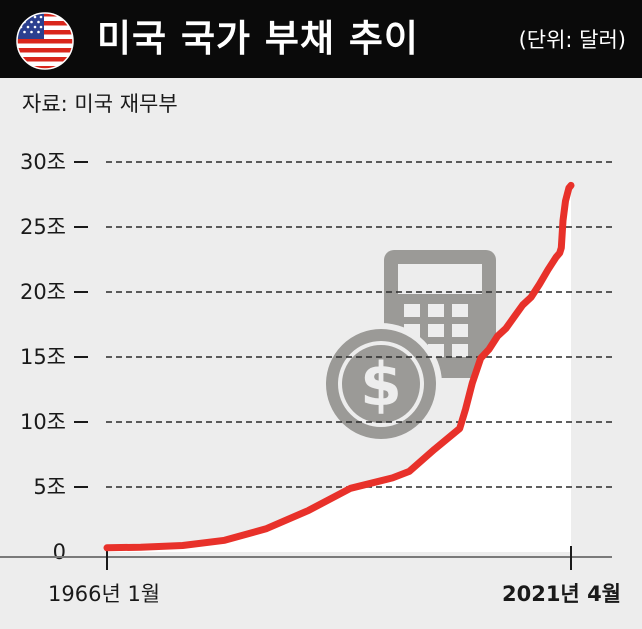 The height and width of the screenshot is (629, 642). What do you see at coordinates (561, 594) in the screenshot?
I see `x-tick-label: 2021년 4월` at bounding box center [561, 594].